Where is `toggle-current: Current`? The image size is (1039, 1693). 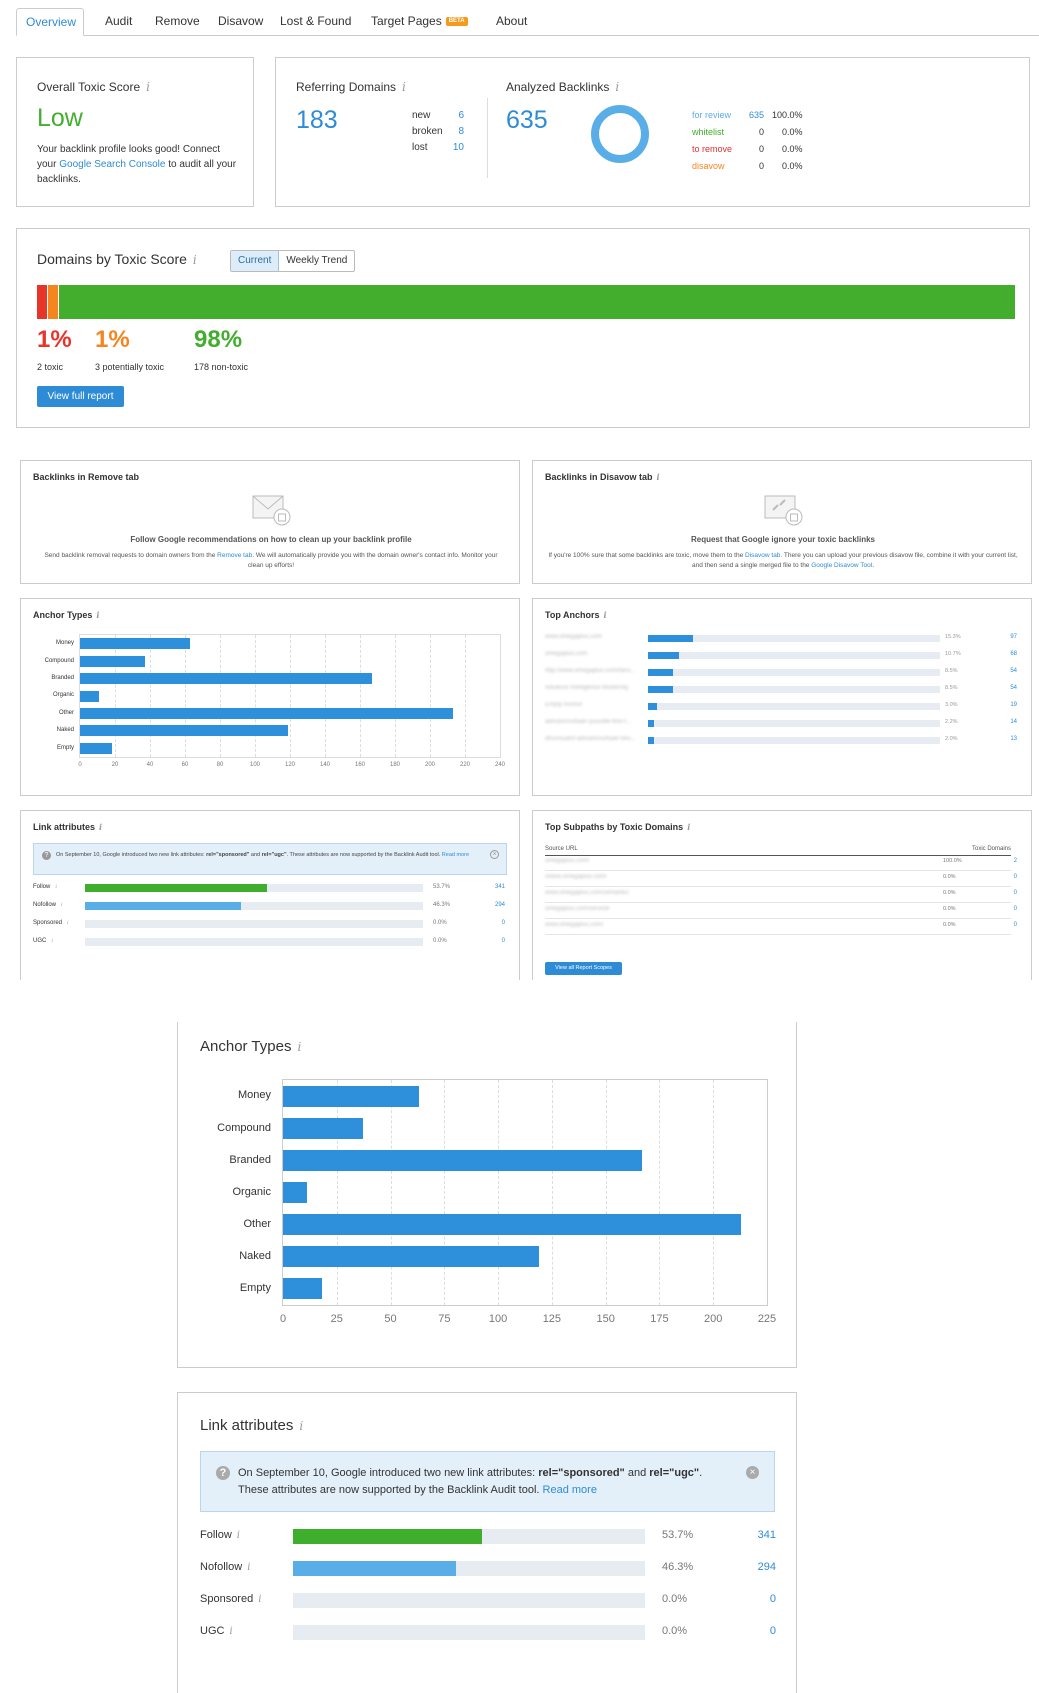
toggle-current: Current is located at coordinates (255, 261).